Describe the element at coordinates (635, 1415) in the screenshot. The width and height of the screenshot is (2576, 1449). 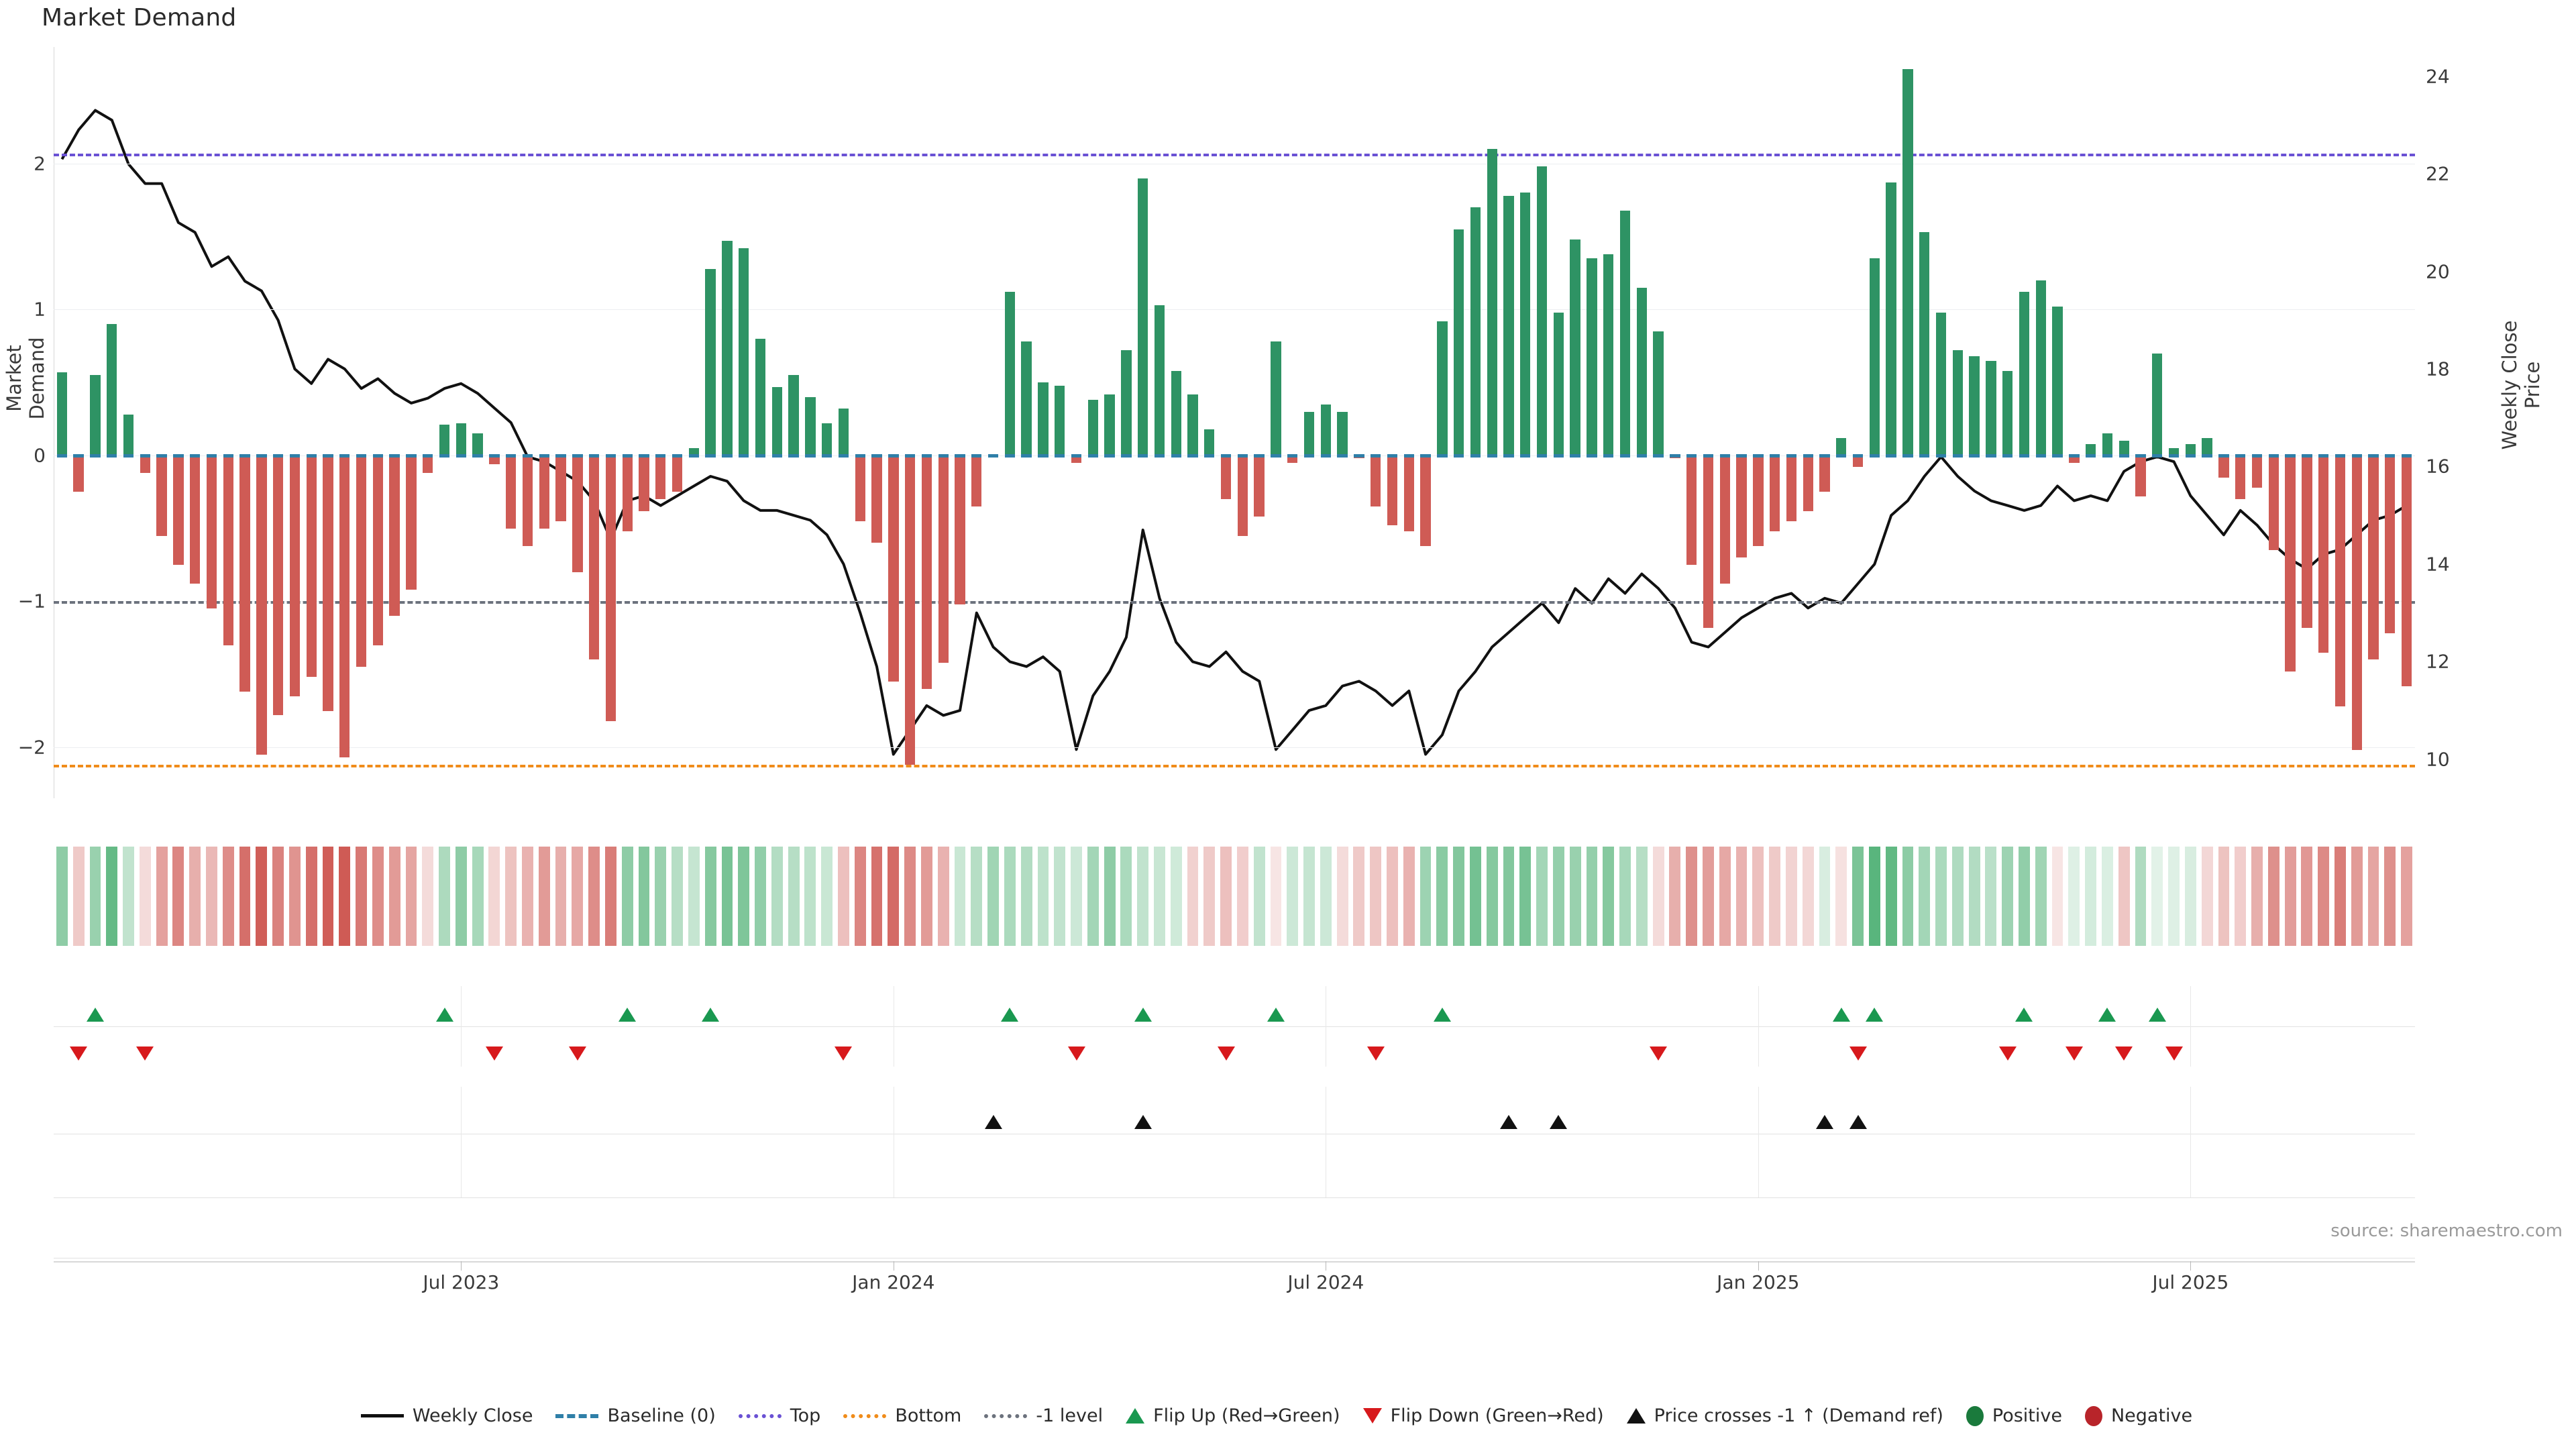
I see `legend-item: Baseline (0)` at that location.